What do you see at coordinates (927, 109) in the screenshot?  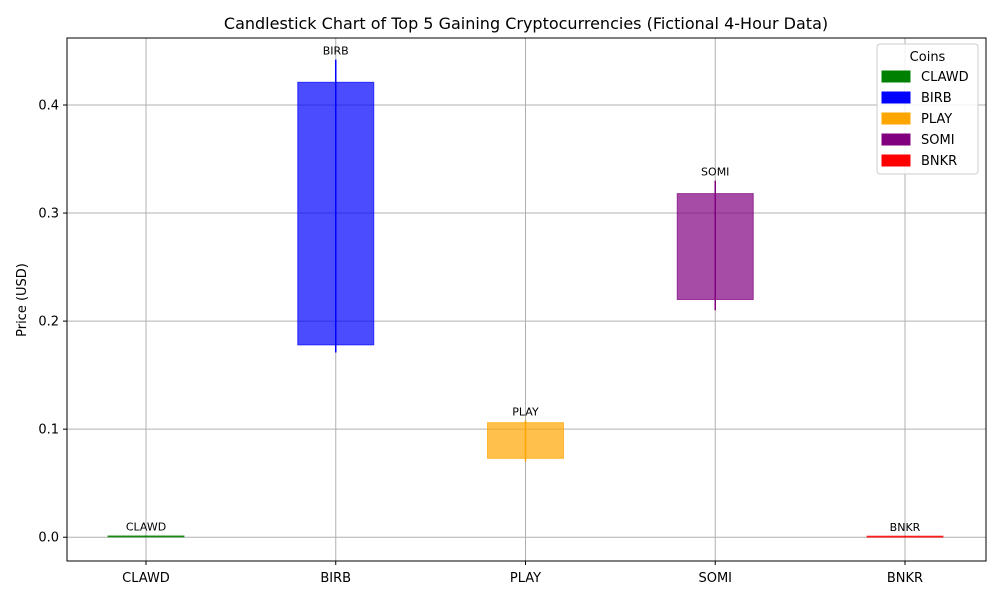 I see `legend: Coins CLAWD BIRB PLAY SOMI BNKR` at bounding box center [927, 109].